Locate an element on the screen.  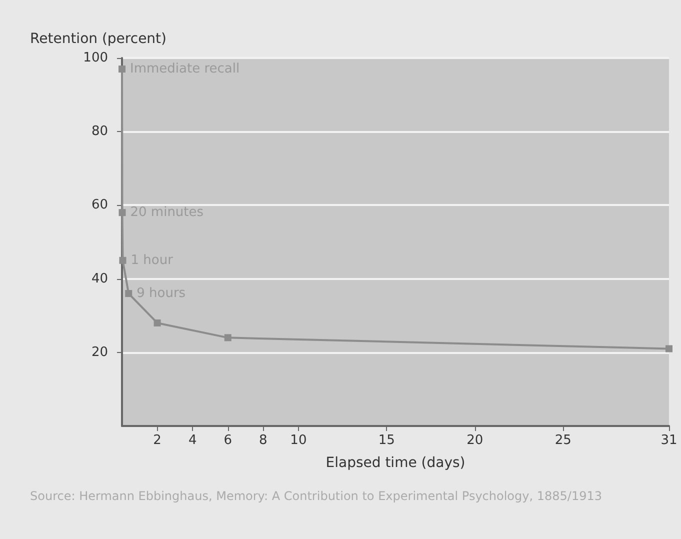
source-note: Source: Hermann Ebbinghaus, Memory: A Contribution to Experimental Psychology, 1885/1913 is located at coordinates (316, 496).